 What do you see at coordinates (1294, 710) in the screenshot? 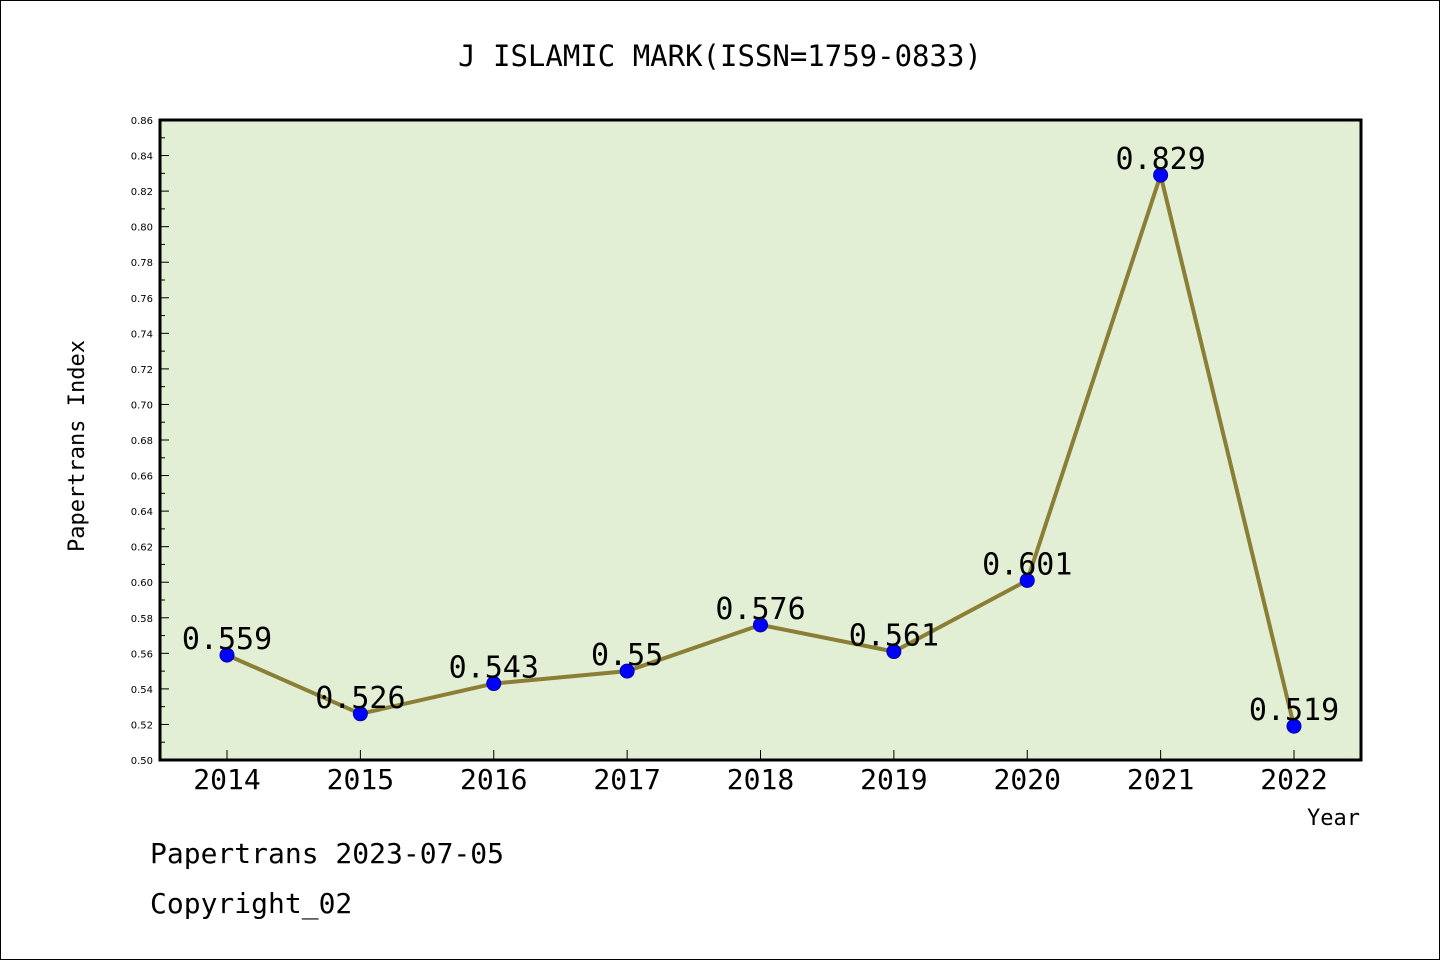
I see `data-label: 0.519` at bounding box center [1294, 710].